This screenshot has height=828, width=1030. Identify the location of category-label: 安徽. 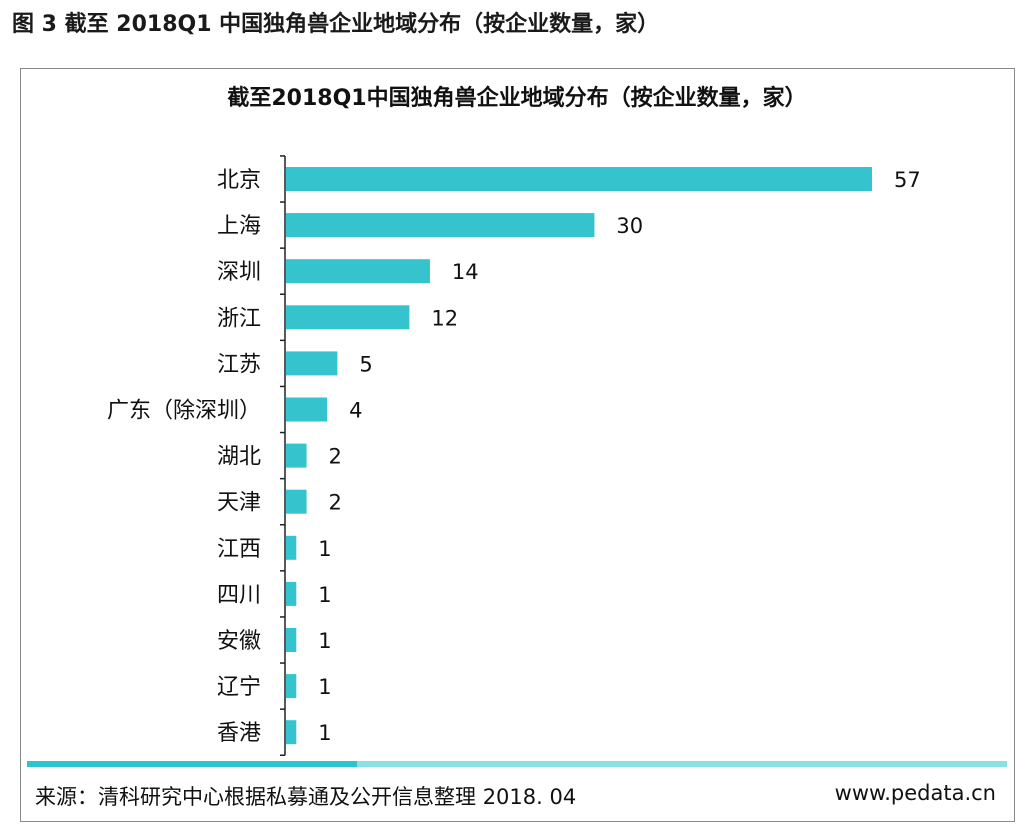
(239, 641).